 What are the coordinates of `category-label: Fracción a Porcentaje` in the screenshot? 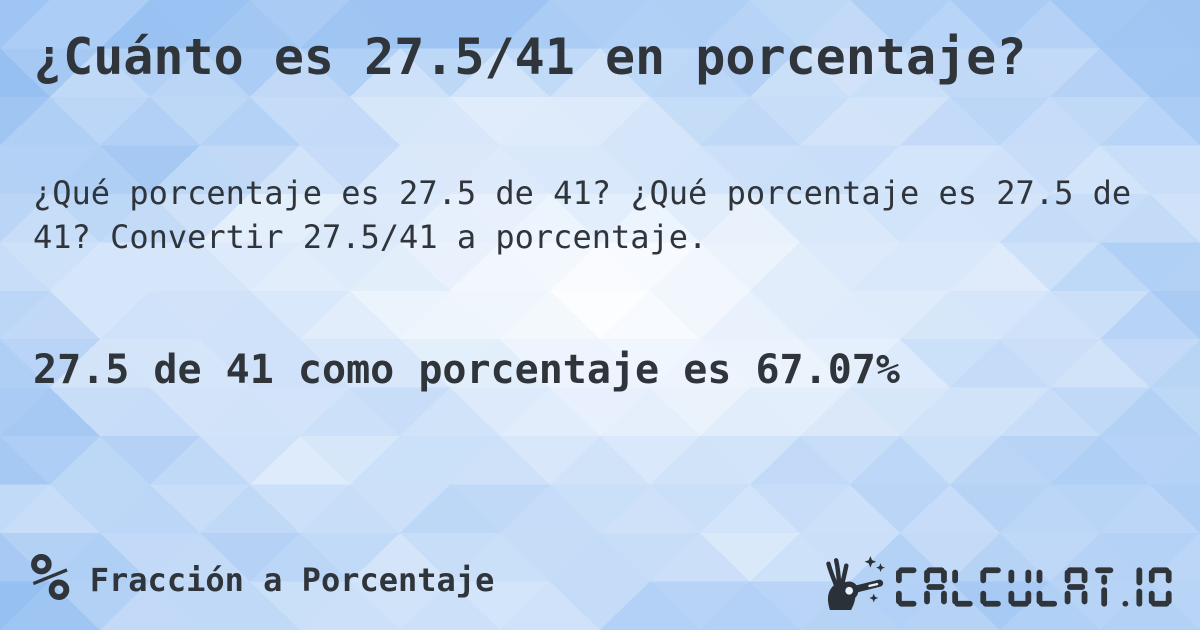 It's located at (292, 580).